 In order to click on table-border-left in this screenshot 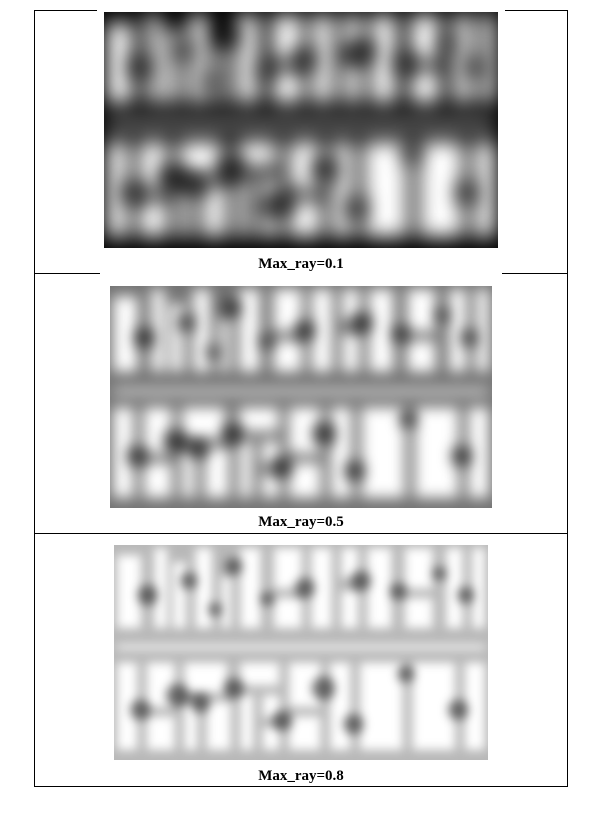, I will do `click(34, 398)`.